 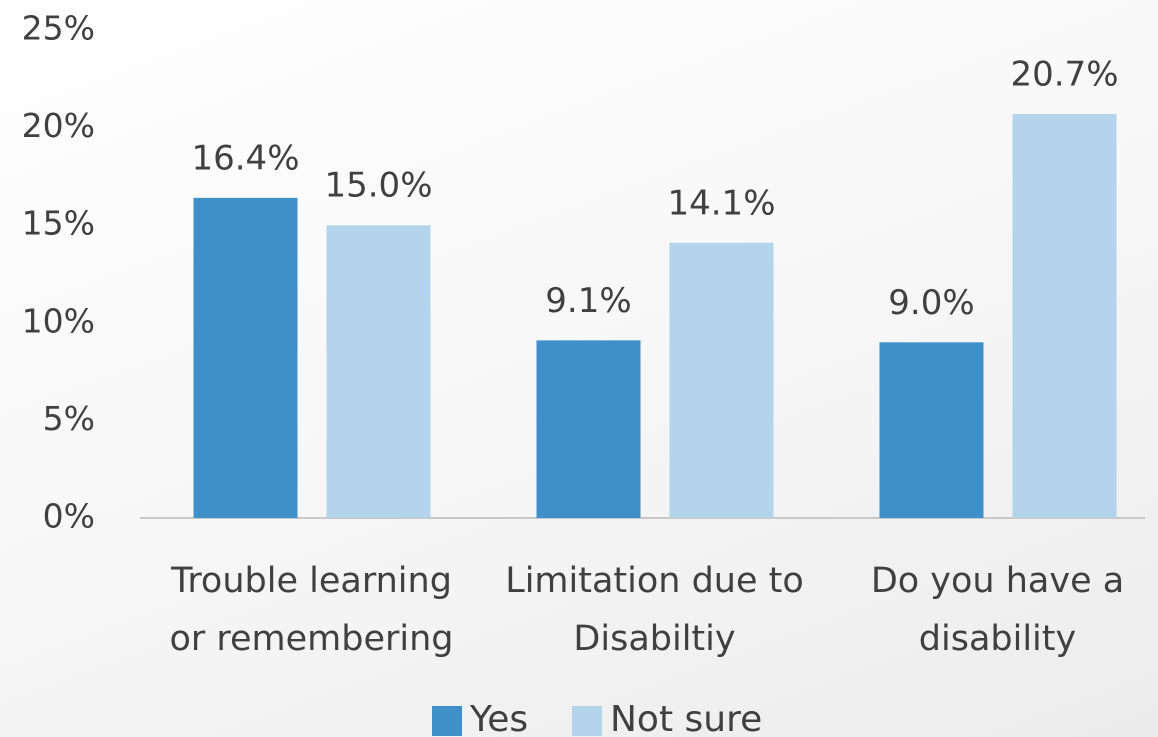 I want to click on data-label: 9.1%, so click(x=588, y=301).